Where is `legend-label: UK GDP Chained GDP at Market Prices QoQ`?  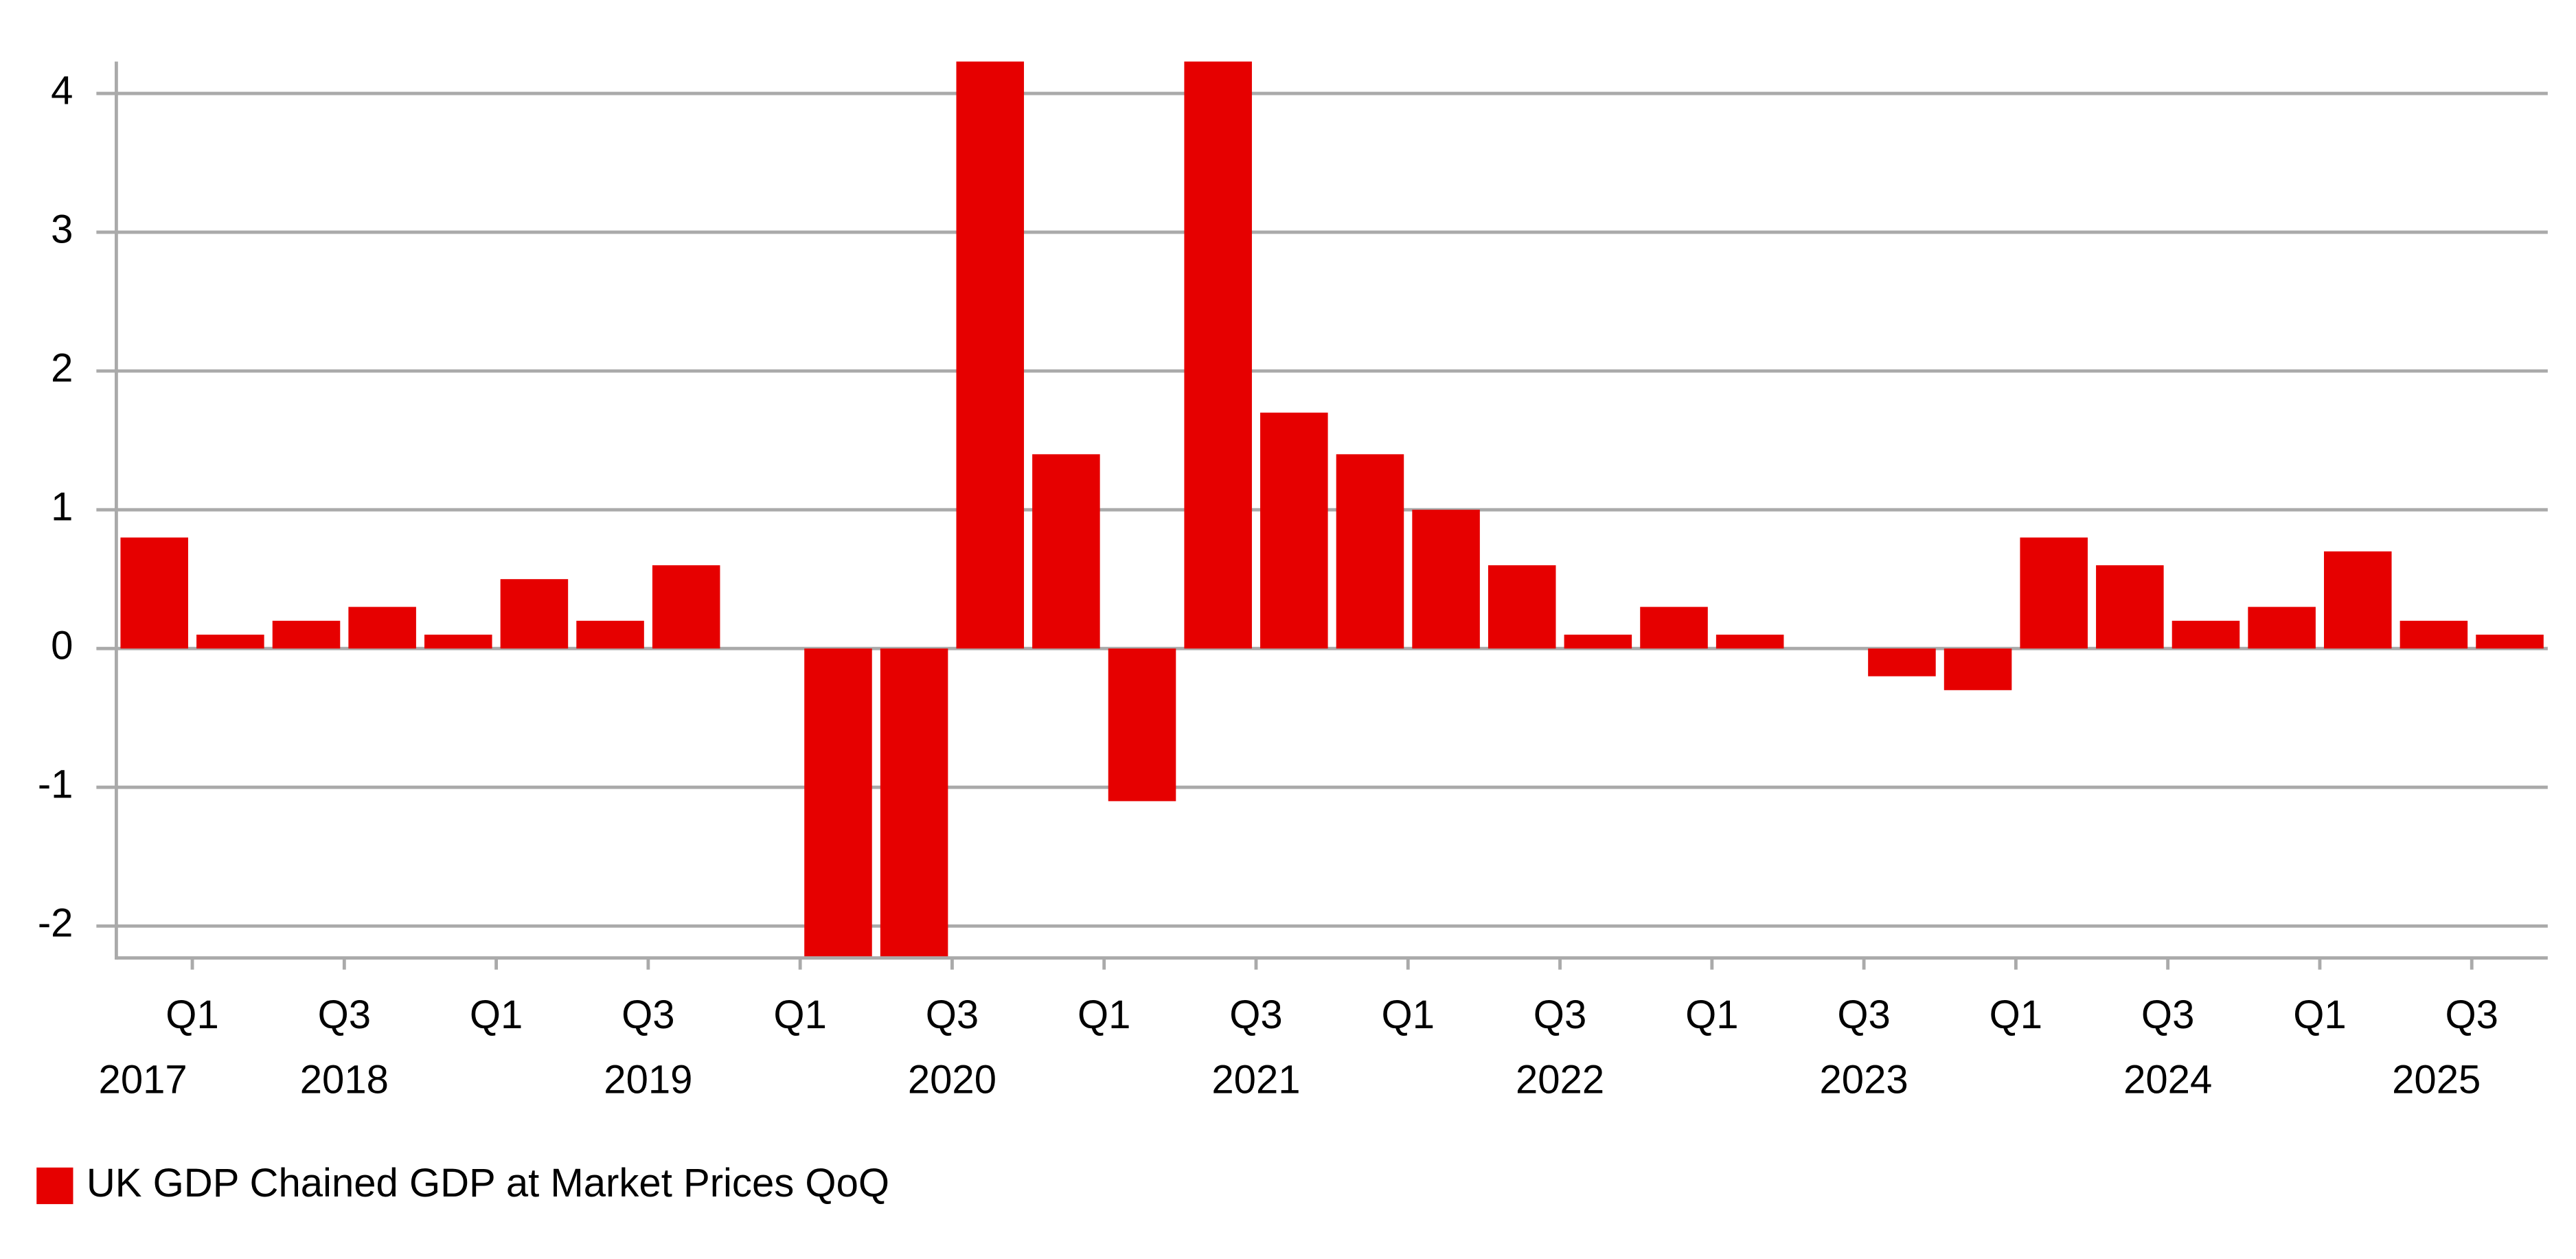
legend-label: UK GDP Chained GDP at Market Prices QoQ is located at coordinates (488, 1183).